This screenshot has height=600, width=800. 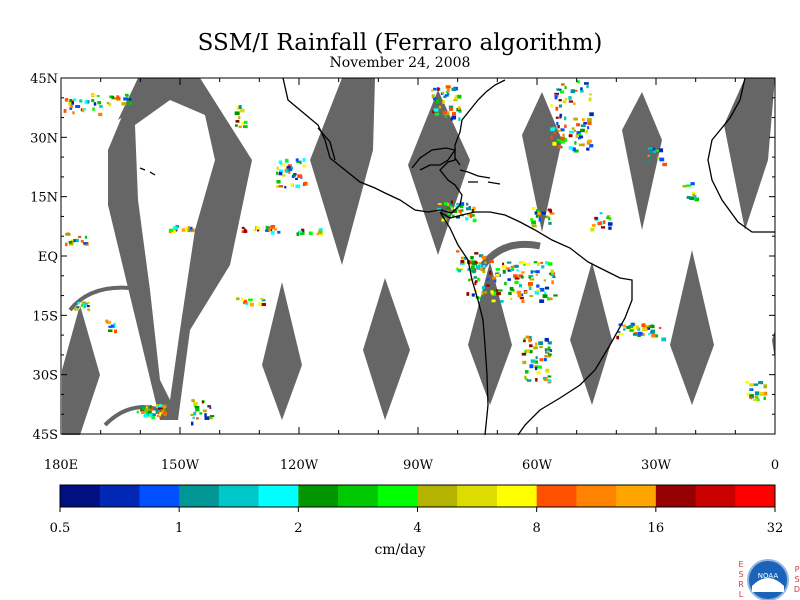 What do you see at coordinates (477, 171) in the screenshot?
I see `caribbean` at bounding box center [477, 171].